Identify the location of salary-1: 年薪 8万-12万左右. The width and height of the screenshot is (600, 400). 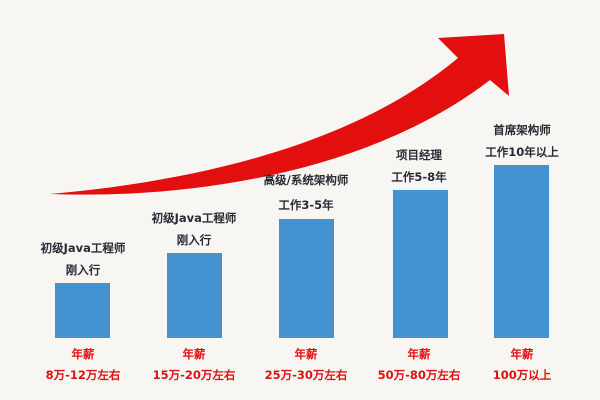
(83, 364).